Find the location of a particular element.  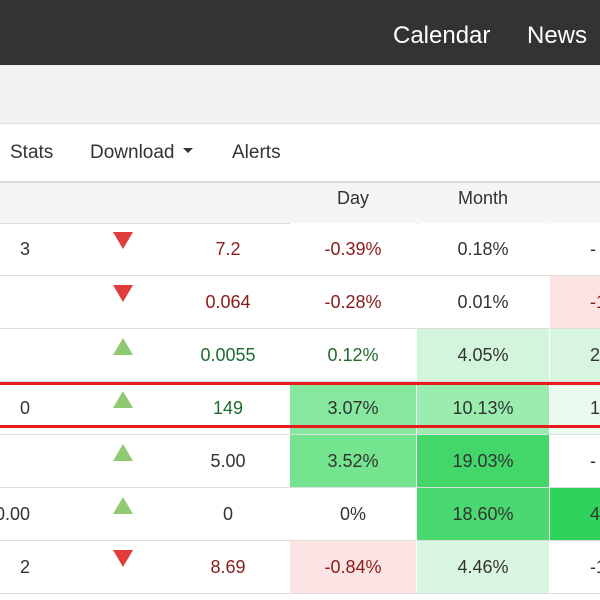

cell-symbol: 2 is located at coordinates (24, 567).